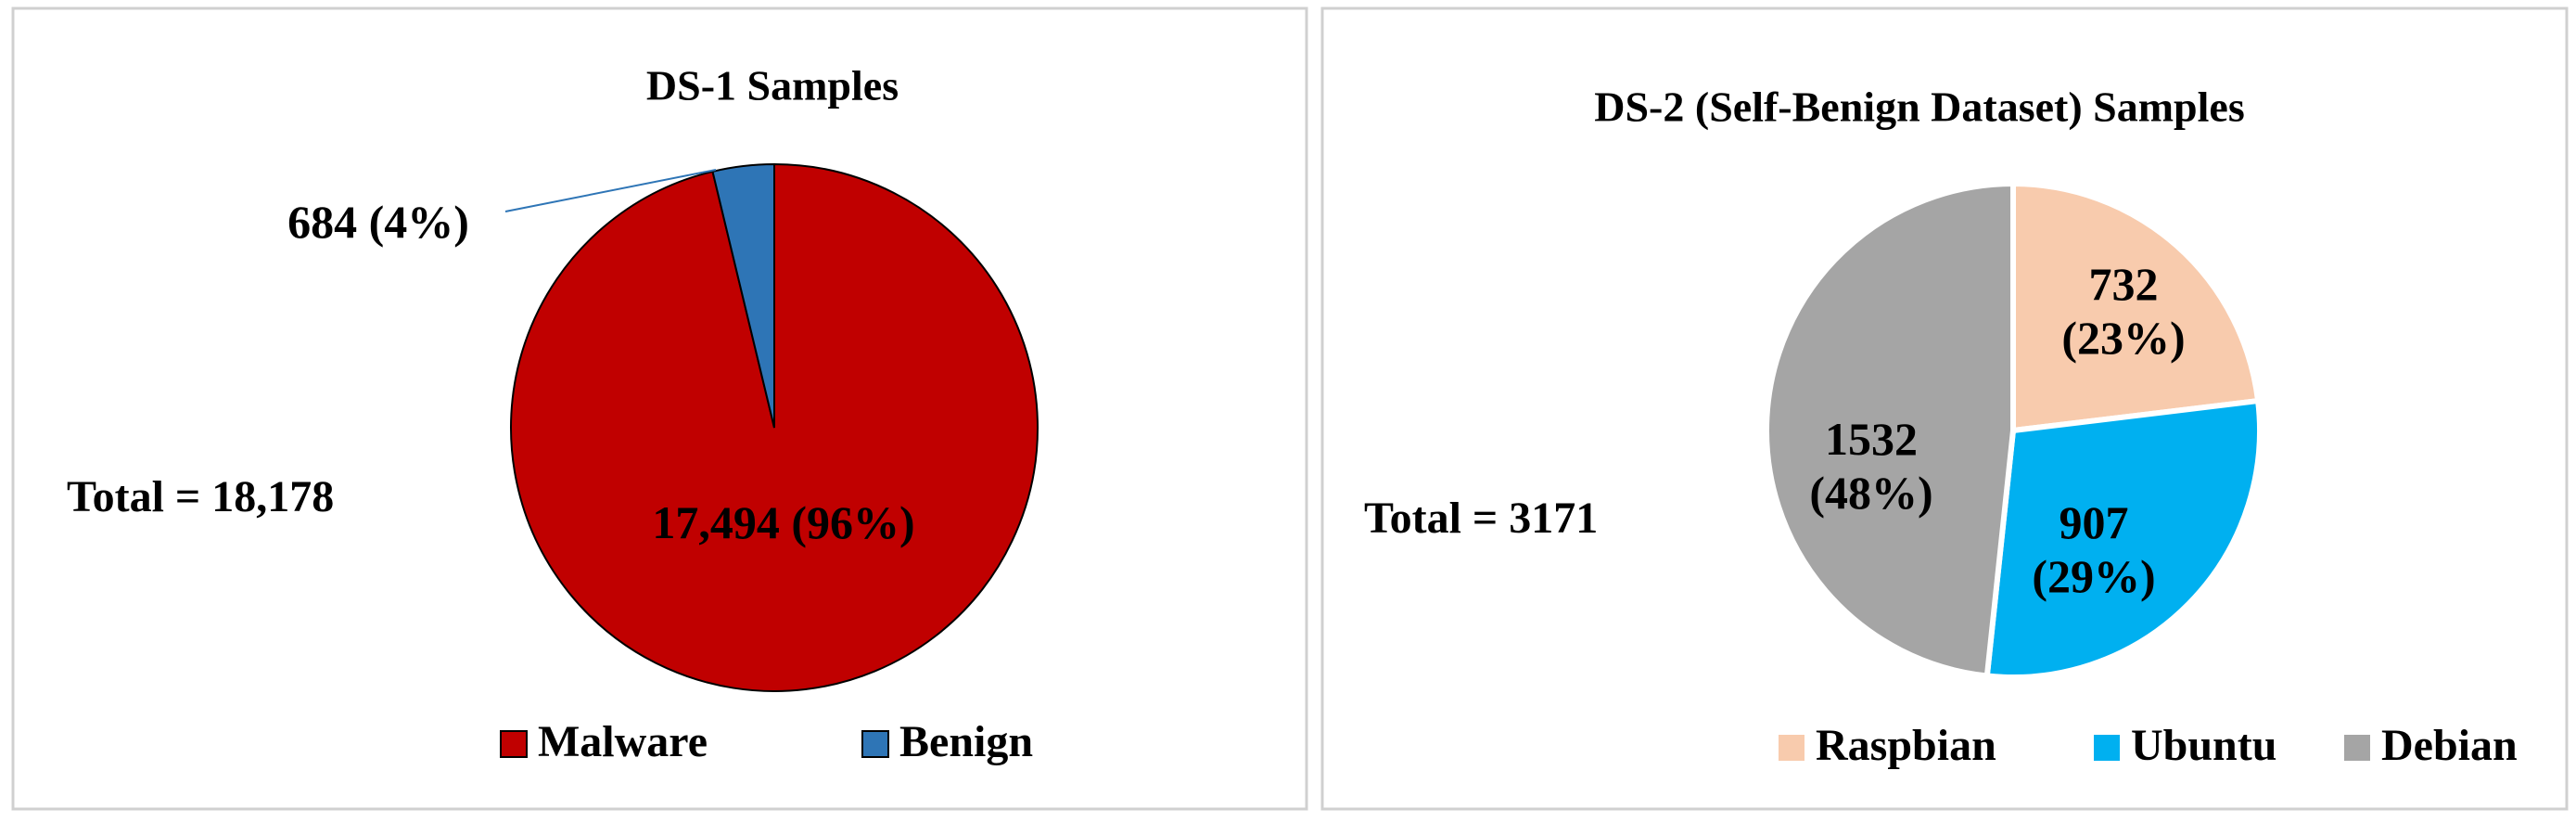 This screenshot has height=822, width=2576. What do you see at coordinates (2204, 745) in the screenshot?
I see `legend-label: Ubuntu` at bounding box center [2204, 745].